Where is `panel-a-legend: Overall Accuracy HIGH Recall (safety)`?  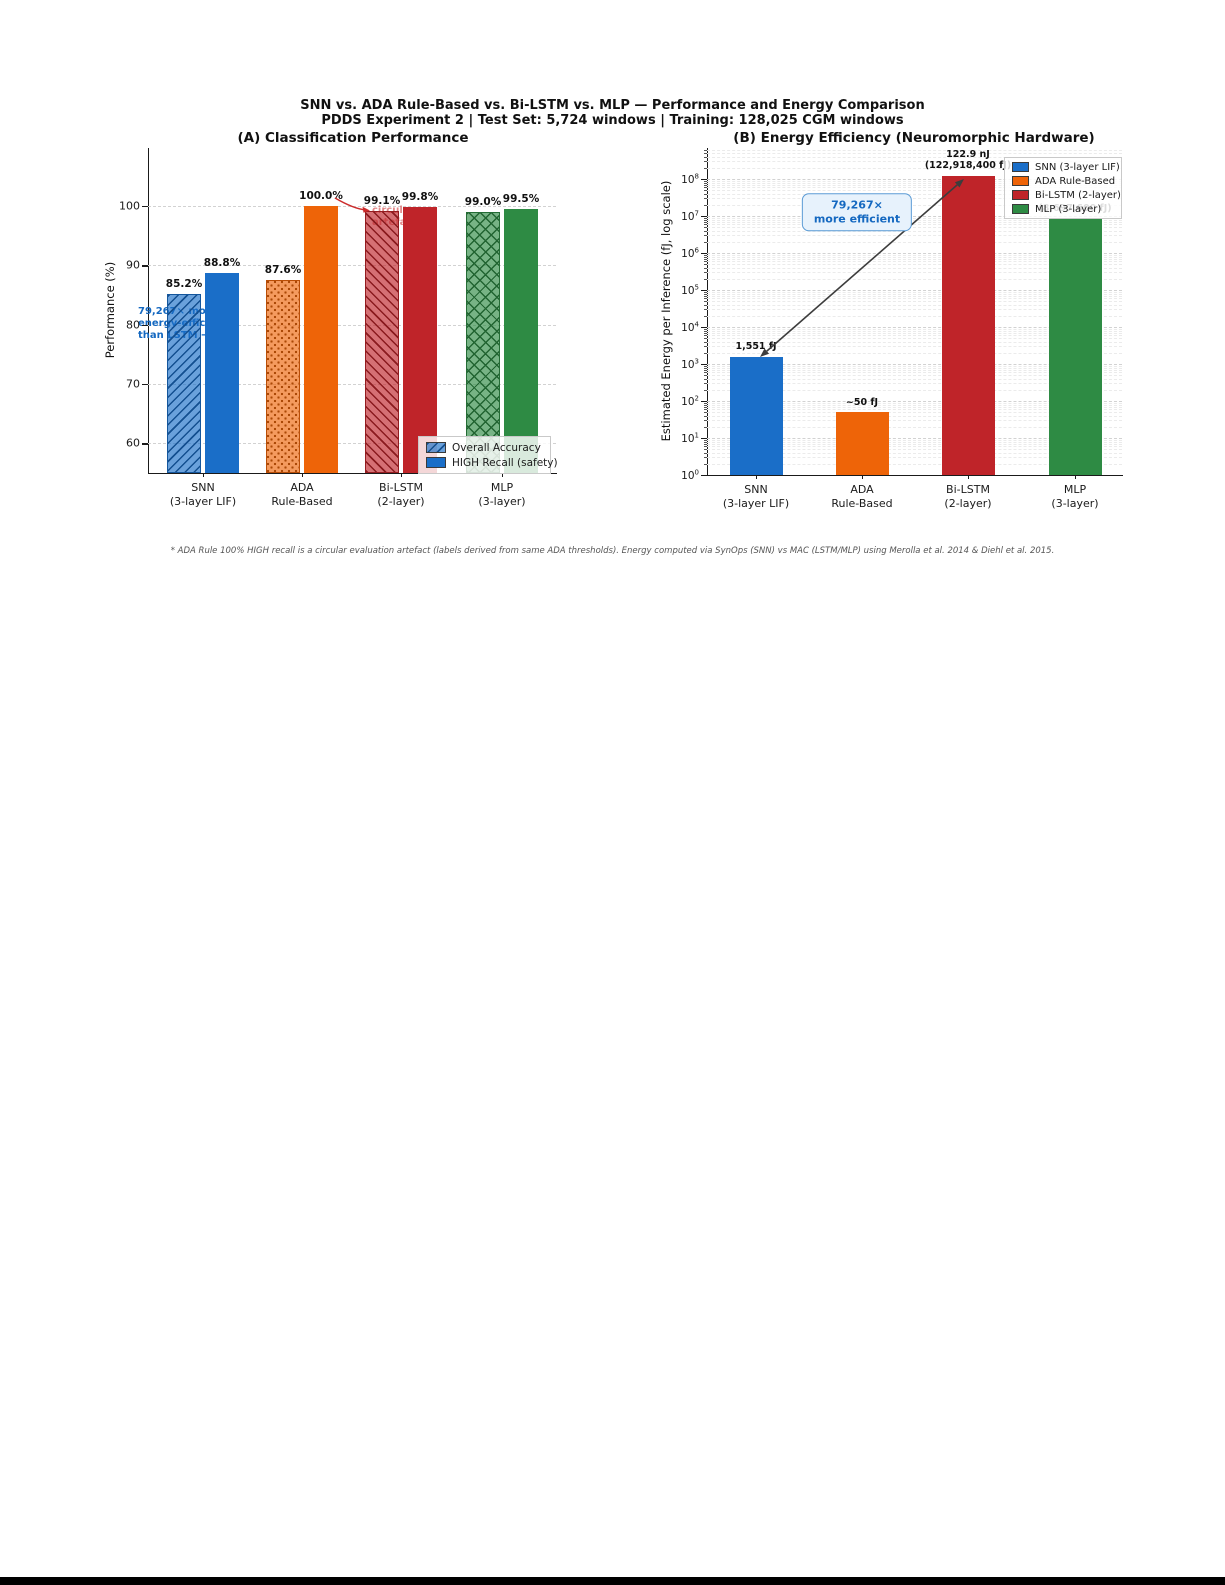
panel-a-legend: Overall Accuracy HIGH Recall (safety) is located at coordinates (488, 455).